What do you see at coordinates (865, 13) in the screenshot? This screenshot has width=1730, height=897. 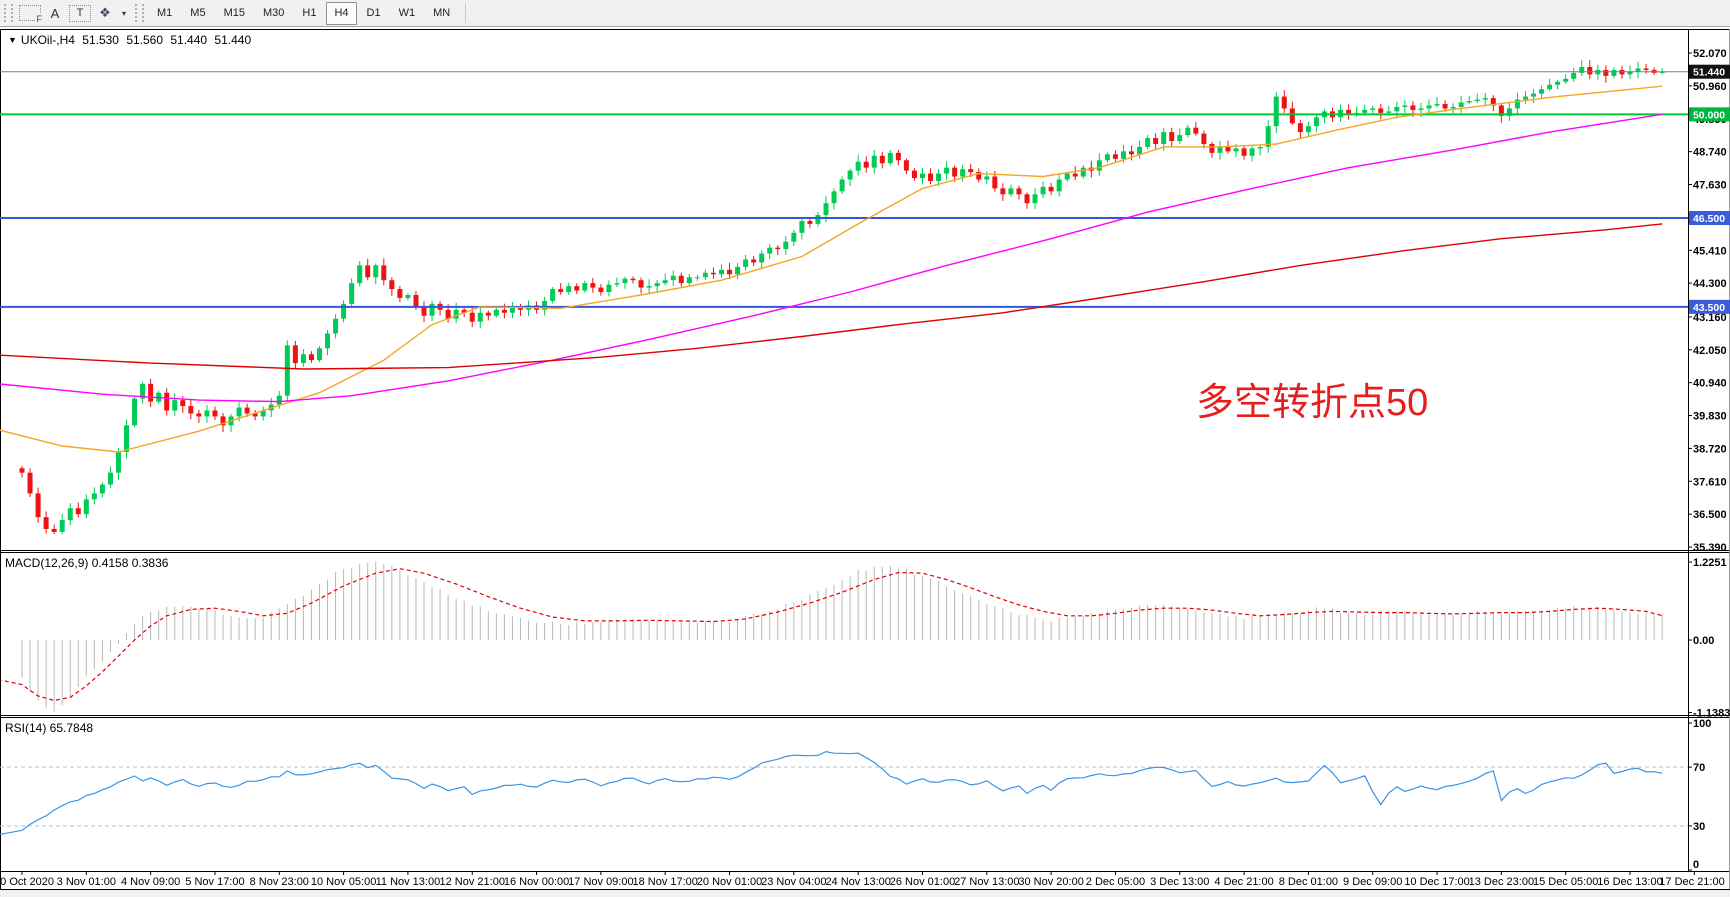 I see `toolbar: F A T ❖ ▾ M1 M5 M15 M30 H1 H4 D1 W1 MN` at bounding box center [865, 13].